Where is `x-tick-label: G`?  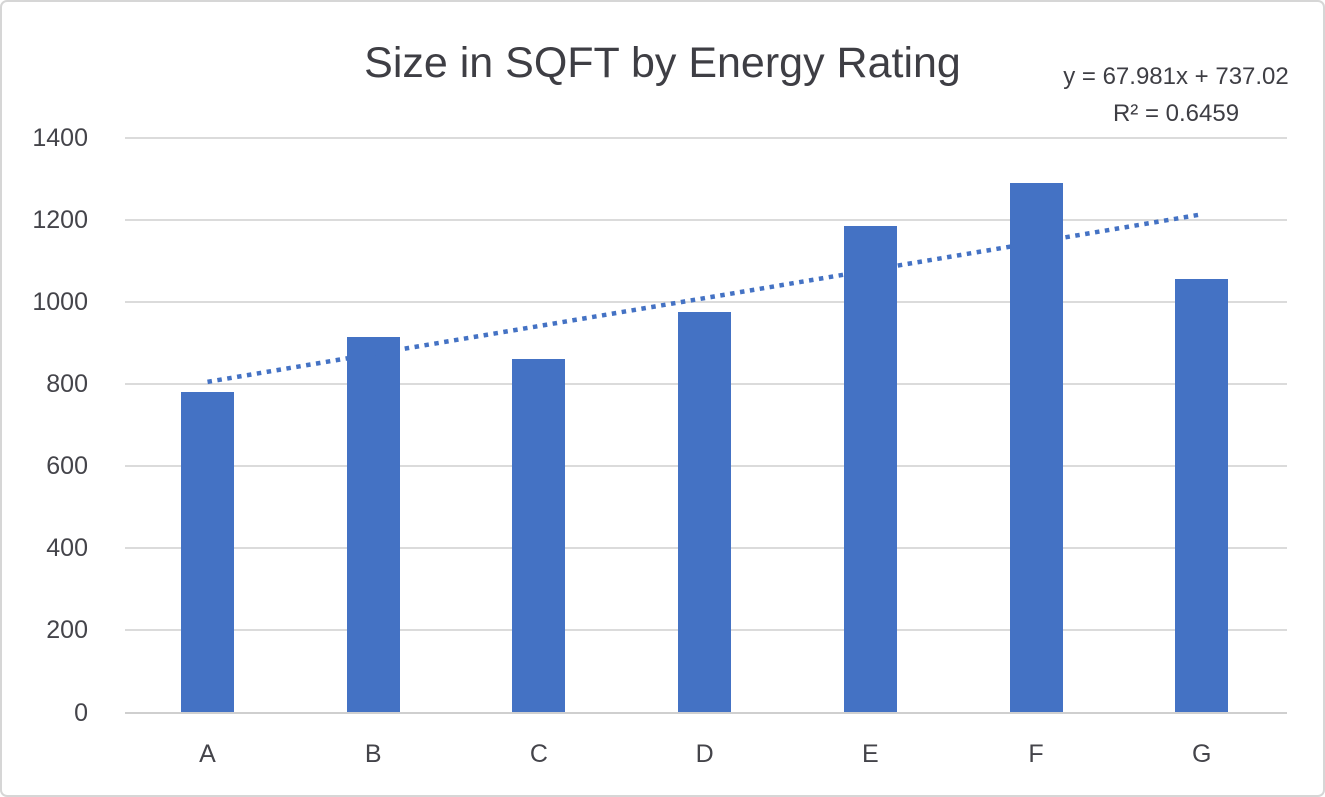
x-tick-label: G is located at coordinates (1201, 754).